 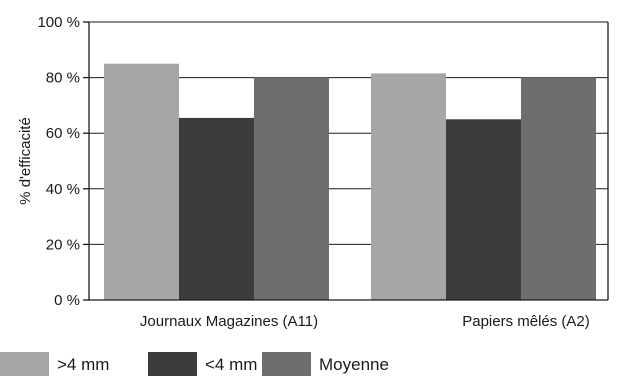 What do you see at coordinates (83, 364) in the screenshot?
I see `legend-label: >4 mm` at bounding box center [83, 364].